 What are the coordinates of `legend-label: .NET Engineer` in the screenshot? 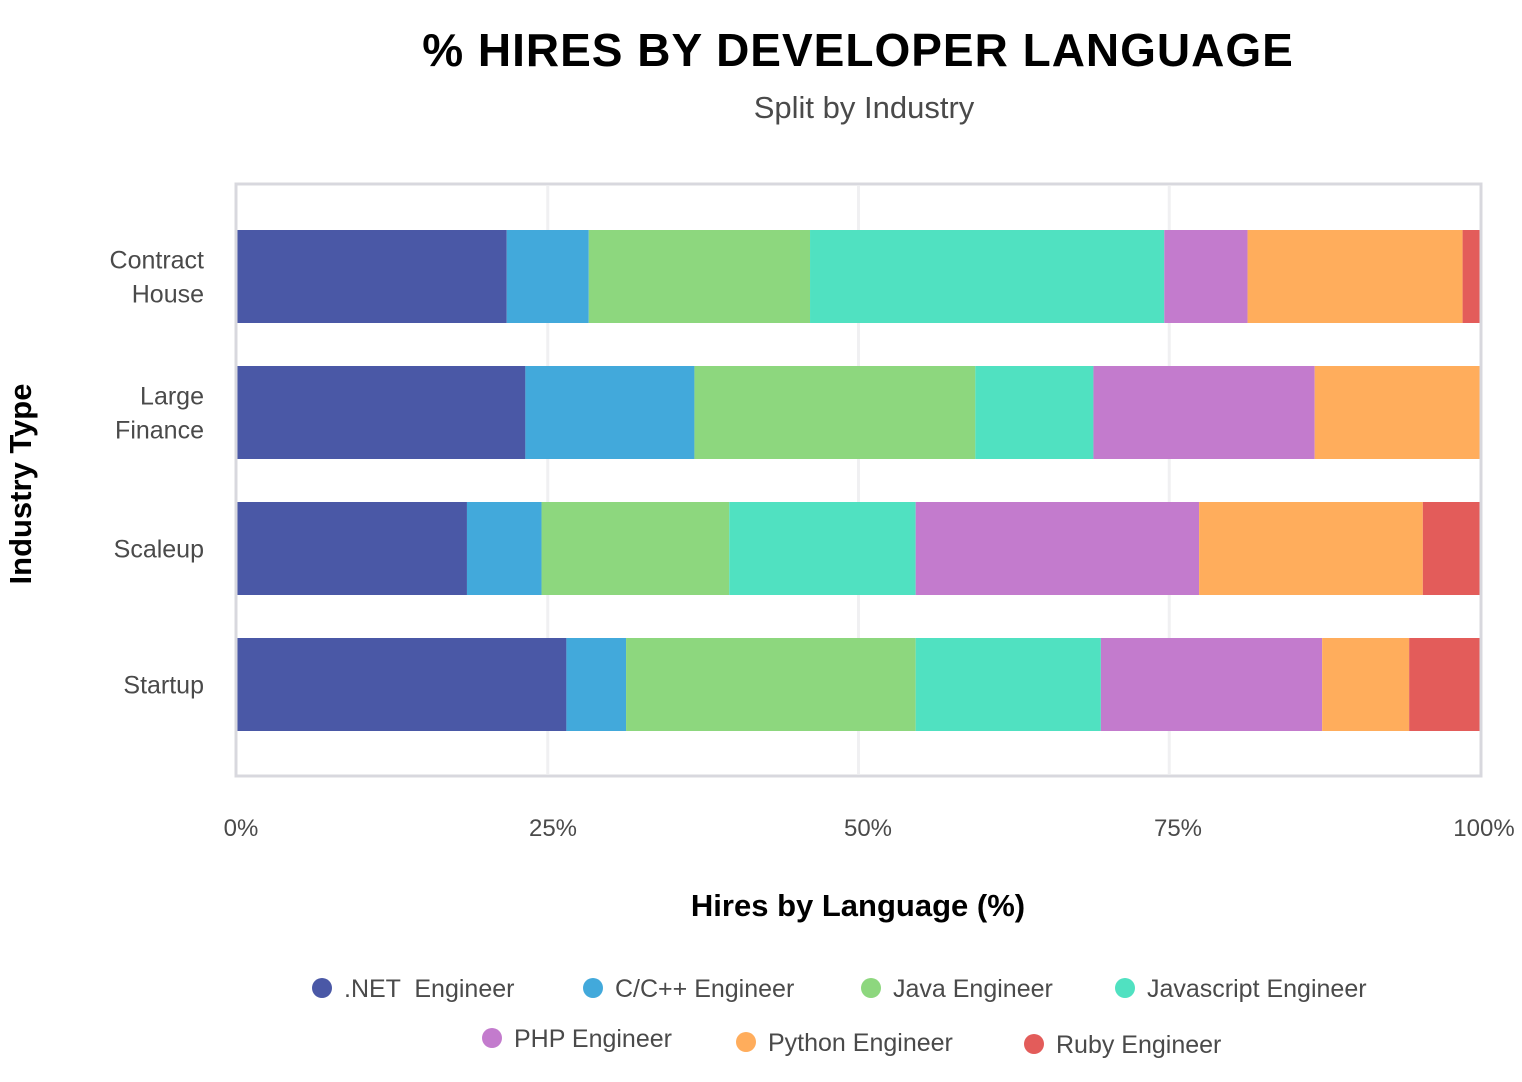 It's located at (429, 989).